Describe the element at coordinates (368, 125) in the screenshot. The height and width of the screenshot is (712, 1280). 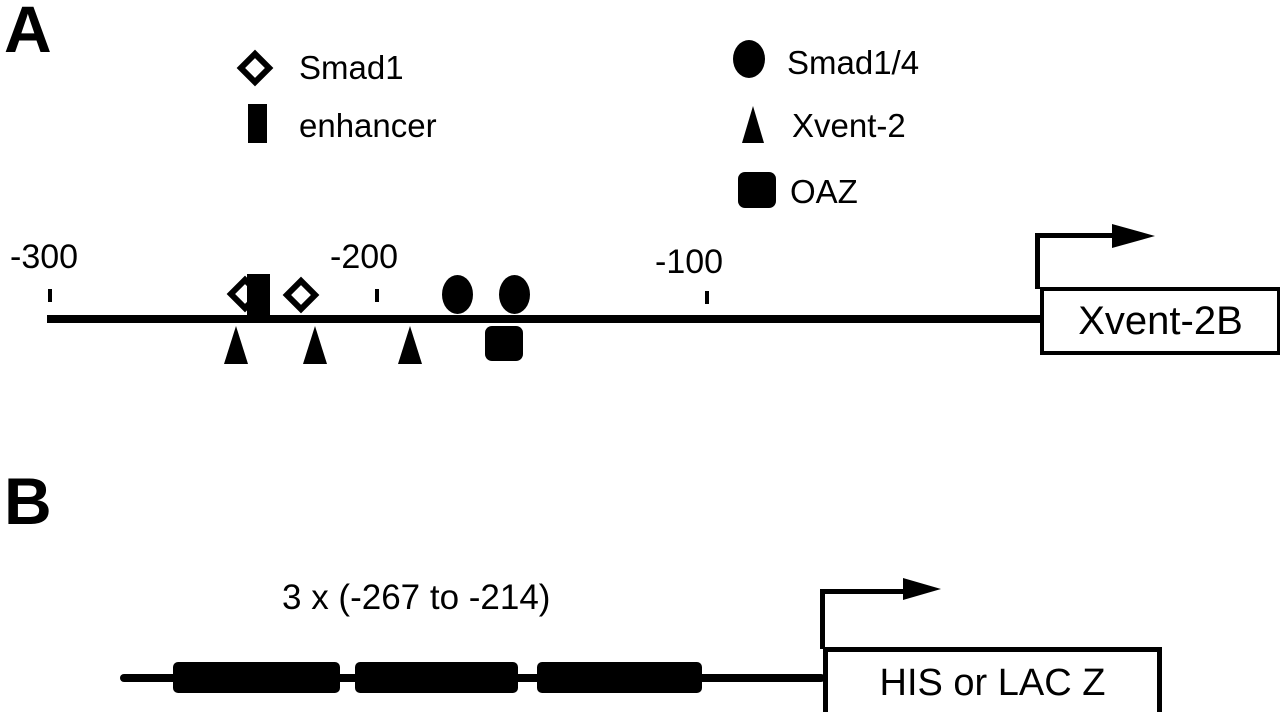
I see `legend-enhancer-label: enhancer` at that location.